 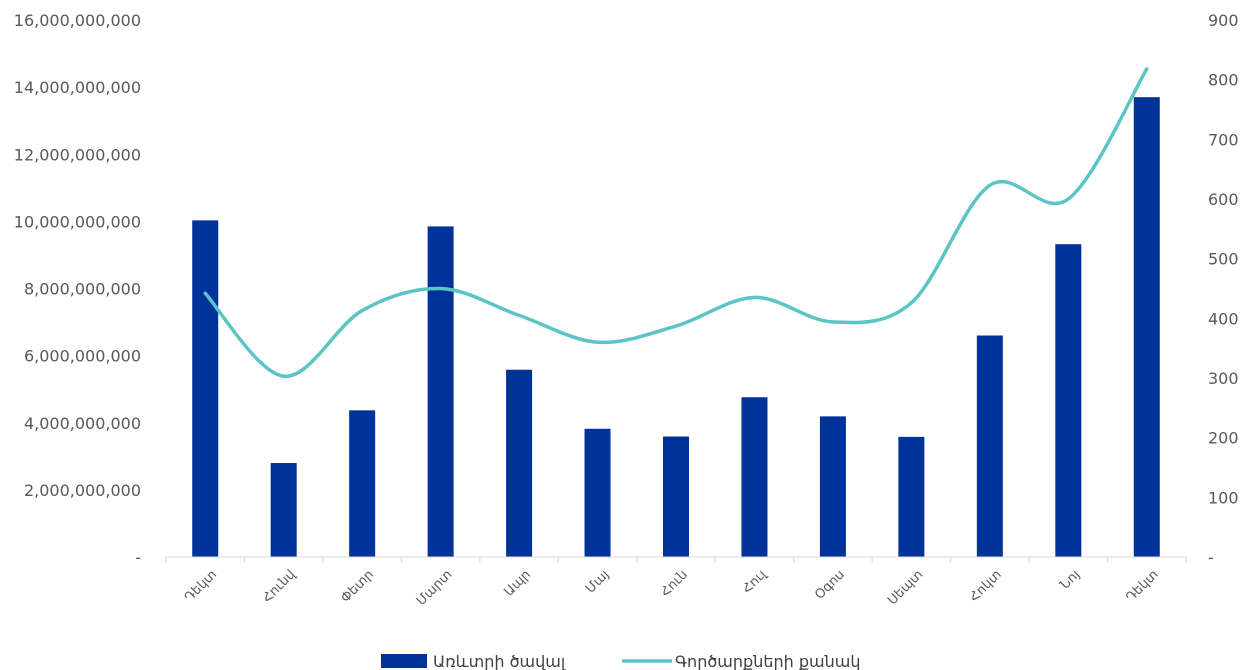 What do you see at coordinates (597, 581) in the screenshot?
I see `category-label: Մայ` at bounding box center [597, 581].